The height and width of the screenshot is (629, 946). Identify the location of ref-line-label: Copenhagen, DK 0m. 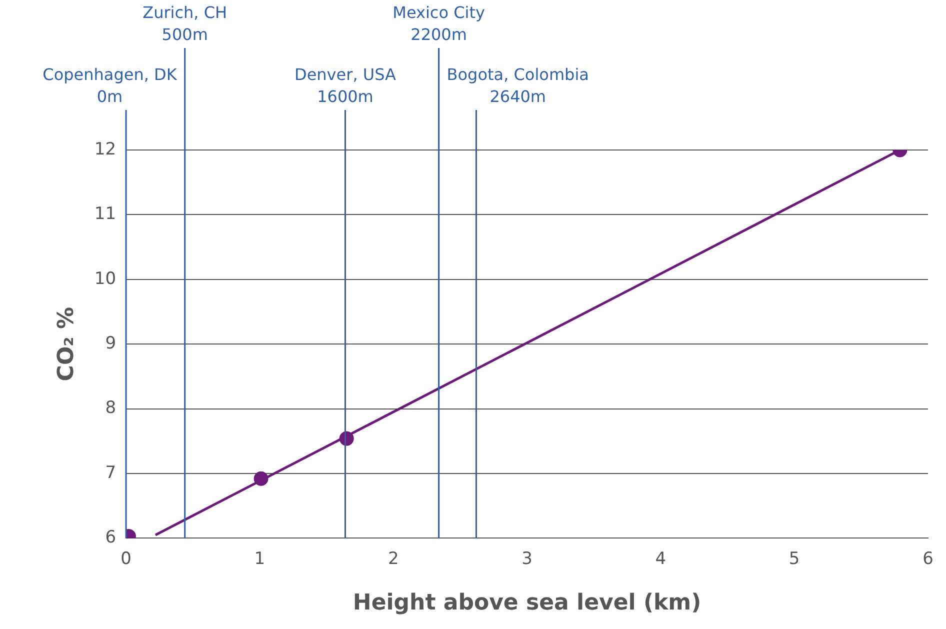
(110, 85).